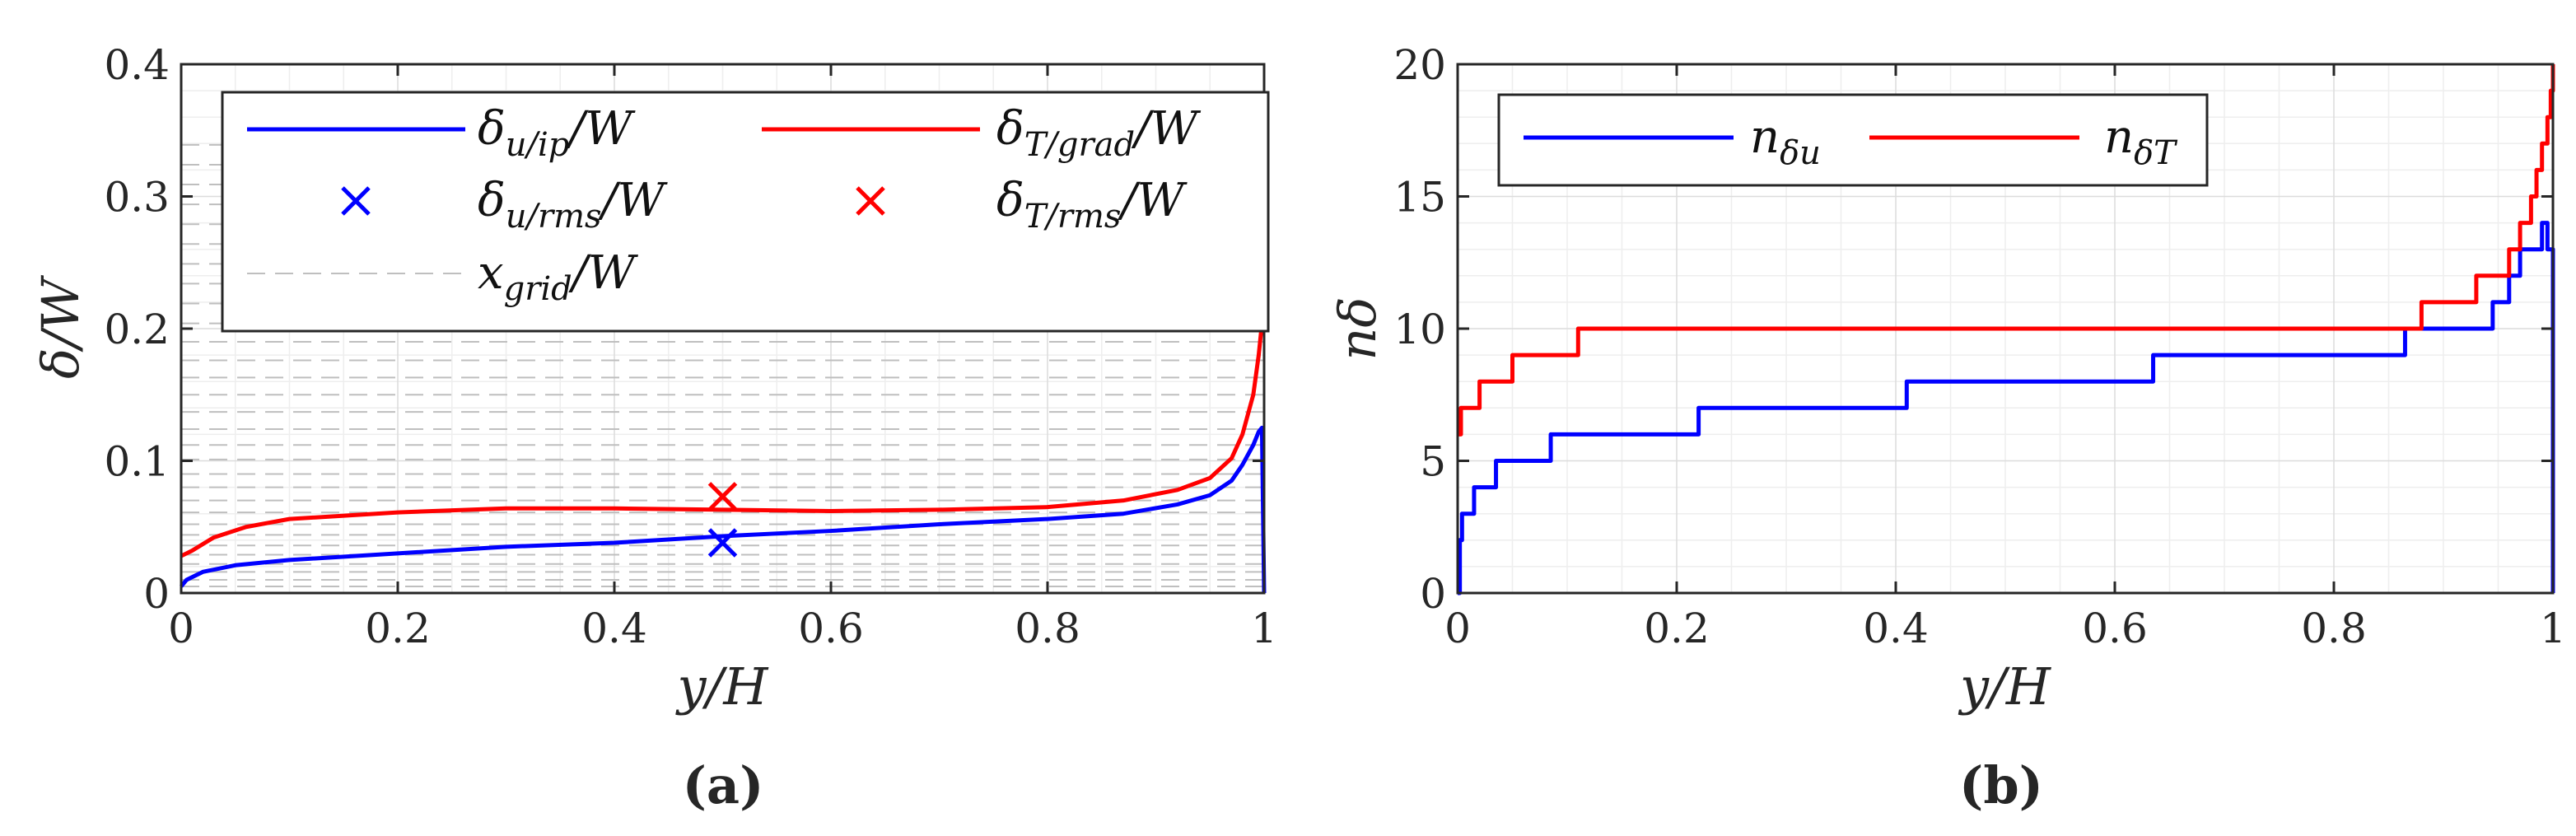  Describe the element at coordinates (982, 133) in the screenshot. I see `legend-item: δT/grad/W` at that location.